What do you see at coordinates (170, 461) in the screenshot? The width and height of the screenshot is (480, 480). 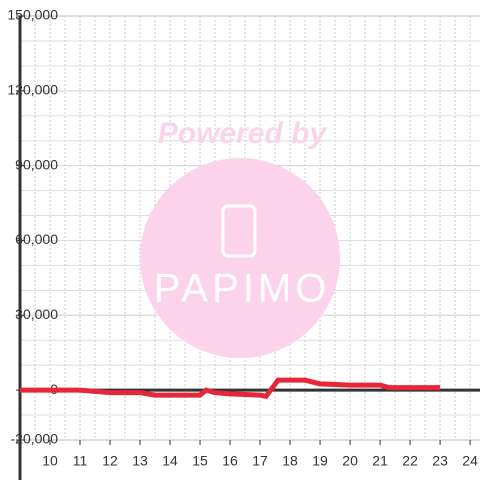 I see `x-tick-label: 14` at bounding box center [170, 461].